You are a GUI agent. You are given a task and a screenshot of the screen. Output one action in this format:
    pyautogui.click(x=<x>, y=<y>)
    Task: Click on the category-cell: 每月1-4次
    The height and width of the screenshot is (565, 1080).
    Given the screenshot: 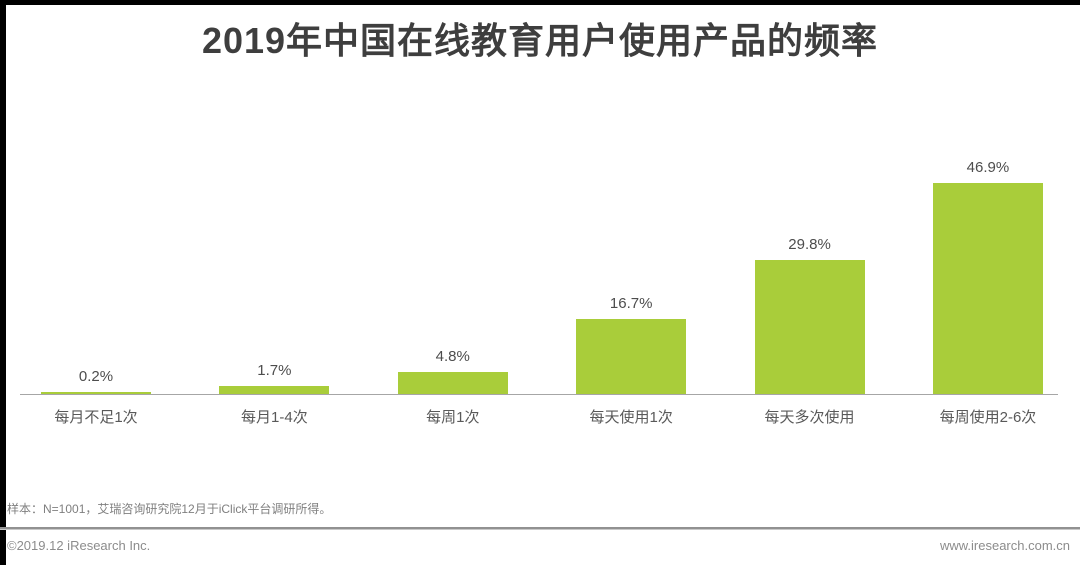 What is the action you would take?
    pyautogui.click(x=274, y=416)
    